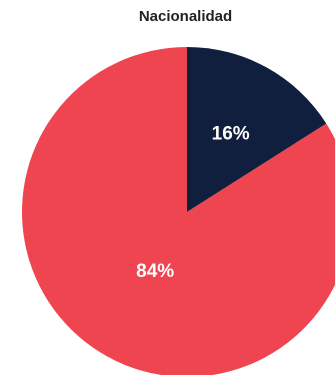 The image size is (335, 375). What do you see at coordinates (231, 134) in the screenshot?
I see `pie-slice-label-1: 16%` at bounding box center [231, 134].